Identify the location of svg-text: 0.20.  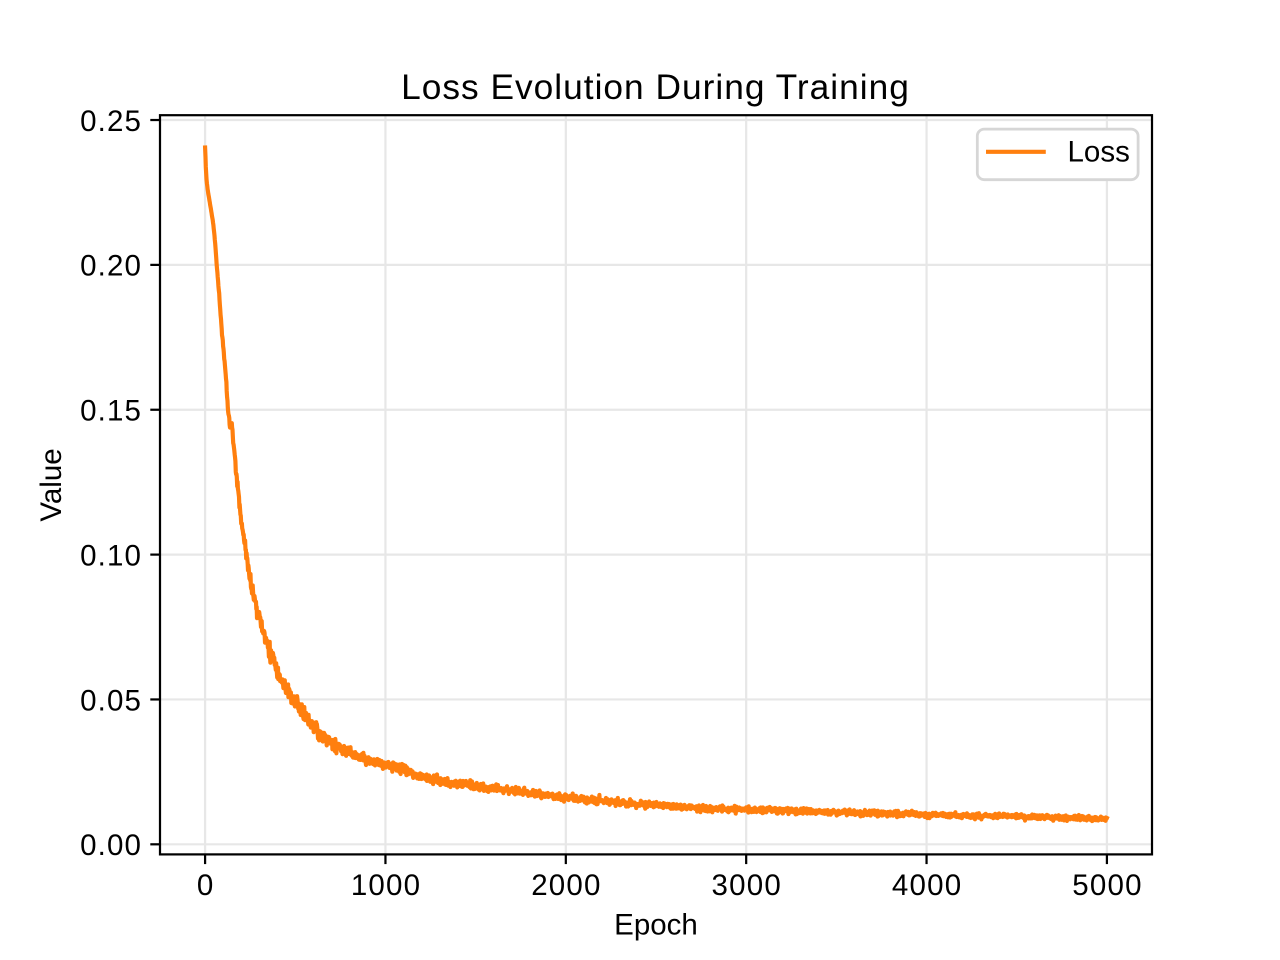
(111, 266).